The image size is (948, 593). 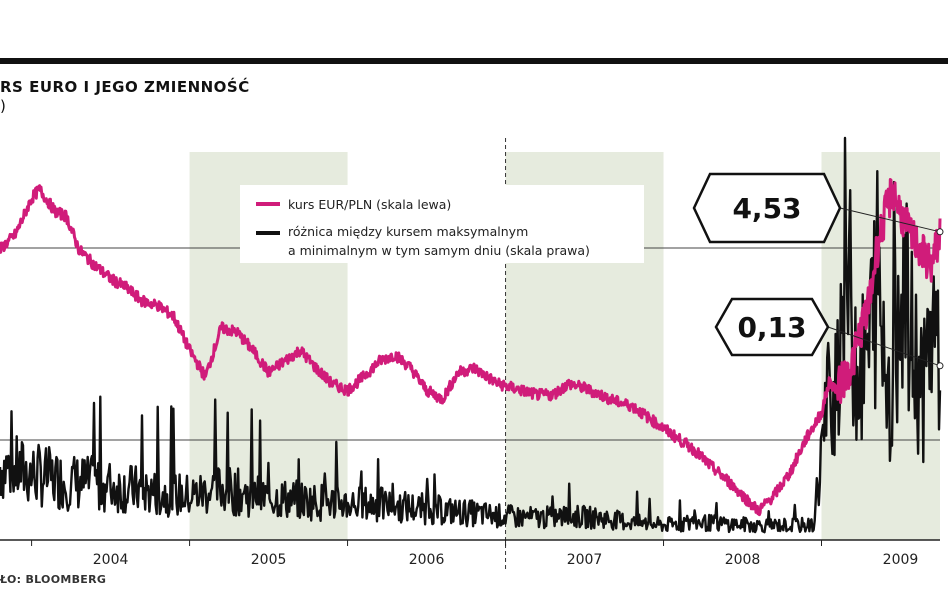 What do you see at coordinates (125, 87) in the screenshot?
I see `chart-title: RS EURO I JEGO ZMIENNOŚĆ` at bounding box center [125, 87].